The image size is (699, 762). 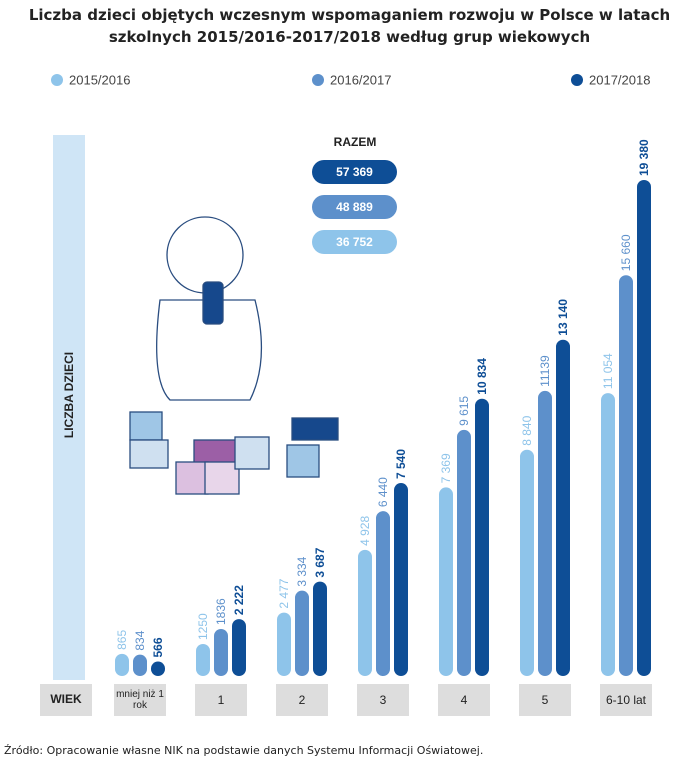 What do you see at coordinates (221, 700) in the screenshot?
I see `x-tick-label: 1` at bounding box center [221, 700].